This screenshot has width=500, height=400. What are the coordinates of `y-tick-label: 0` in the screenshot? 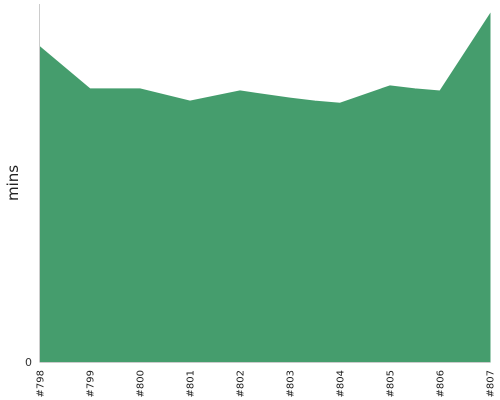 It's located at (28, 362).